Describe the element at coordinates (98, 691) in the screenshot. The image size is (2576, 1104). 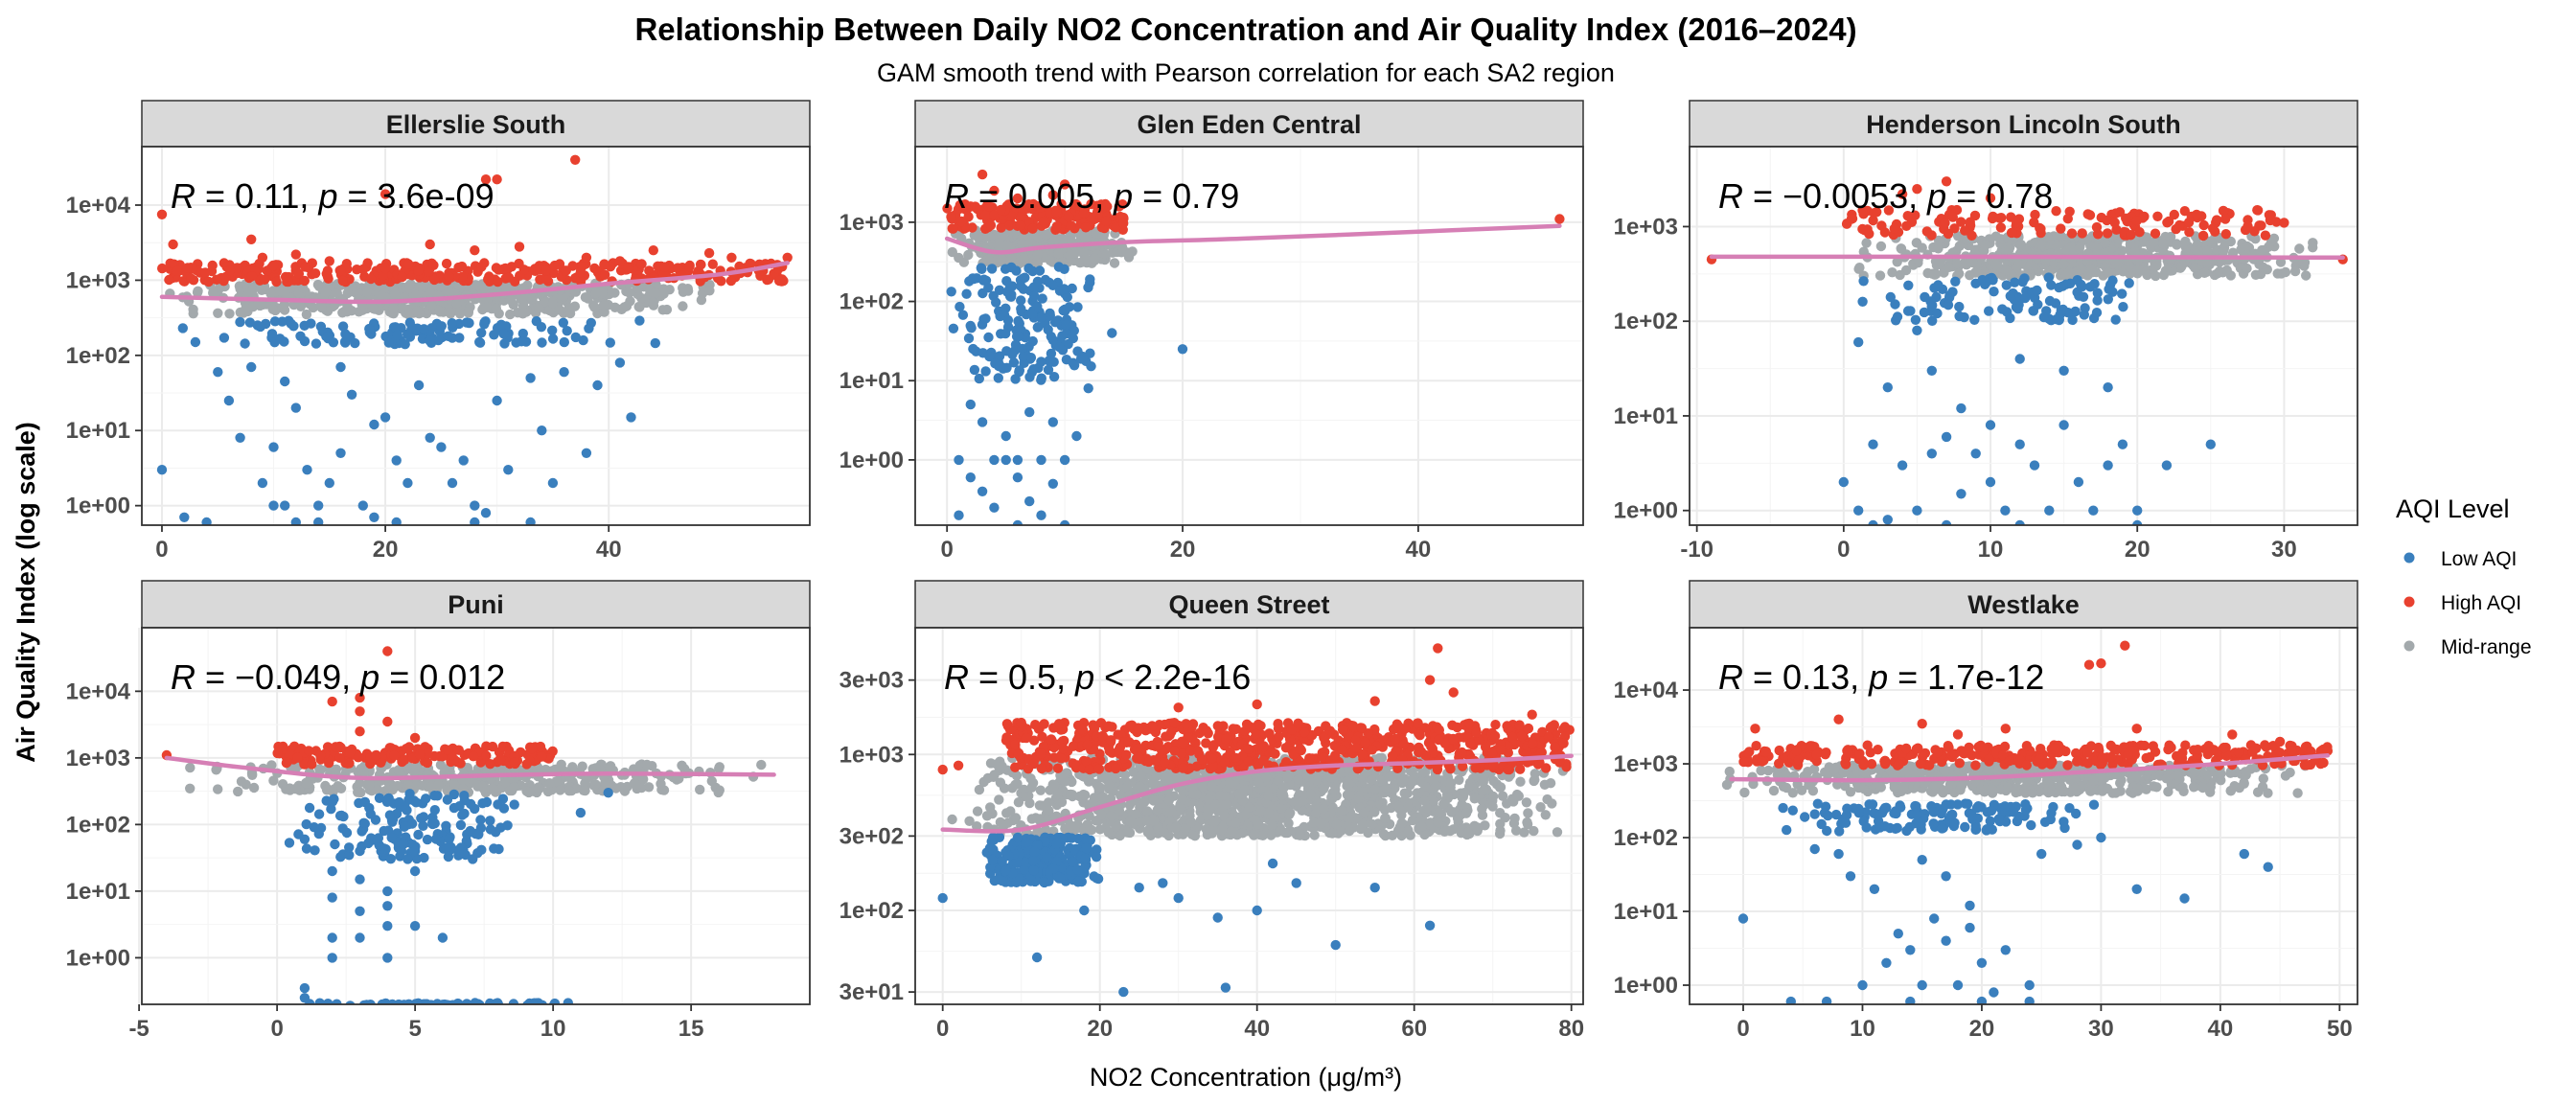
I see `y-tick-label: 1e+04` at that location.